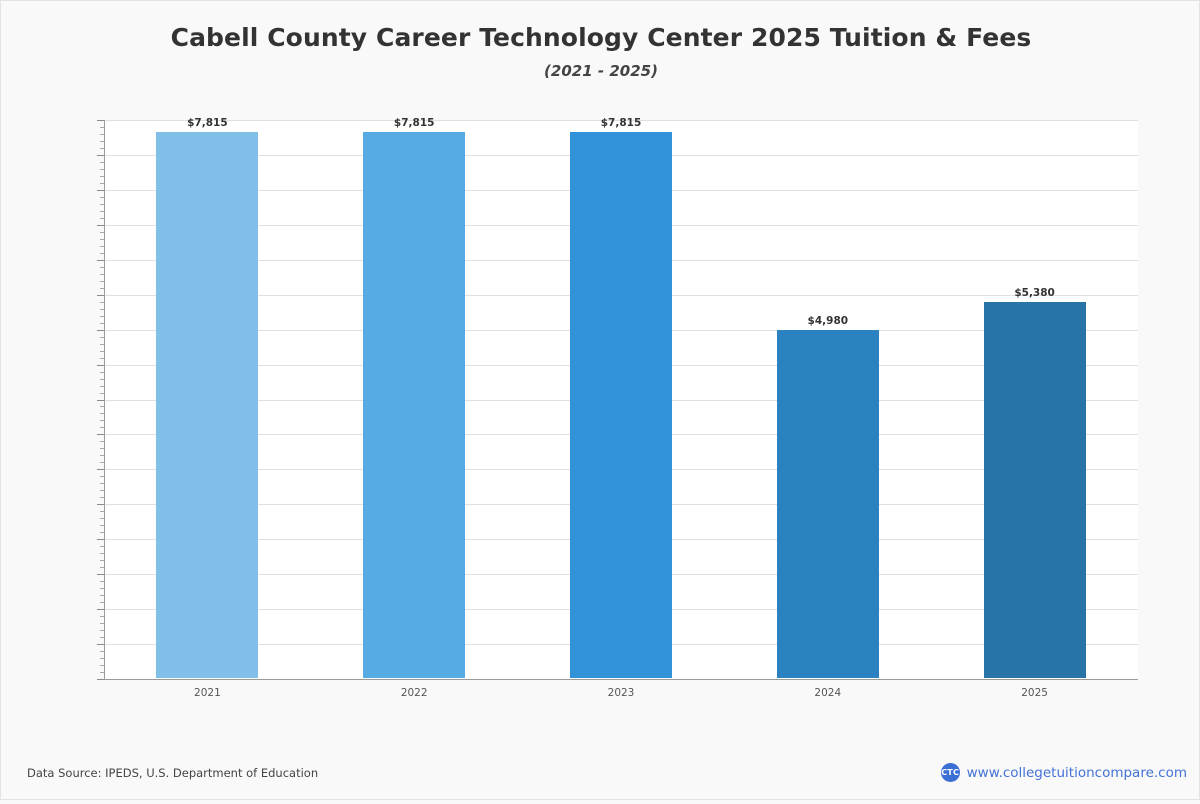 The width and height of the screenshot is (1200, 804). Describe the element at coordinates (601, 71) in the screenshot. I see `chart-subtitle: (2021 - 2025)` at that location.